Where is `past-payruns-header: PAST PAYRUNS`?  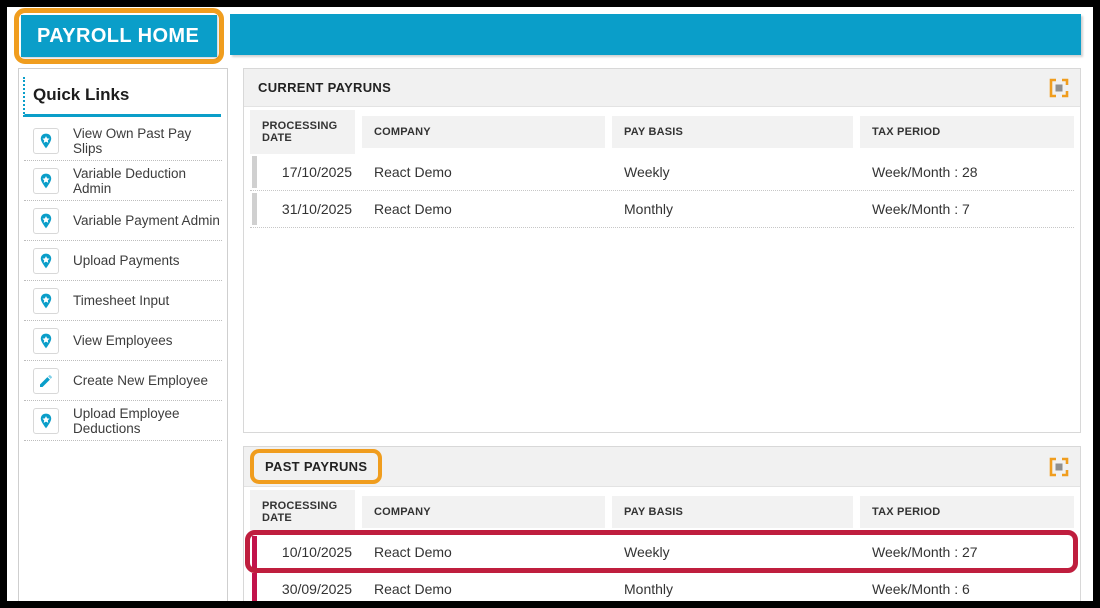
past-payruns-header: PAST PAYRUNS is located at coordinates (662, 467).